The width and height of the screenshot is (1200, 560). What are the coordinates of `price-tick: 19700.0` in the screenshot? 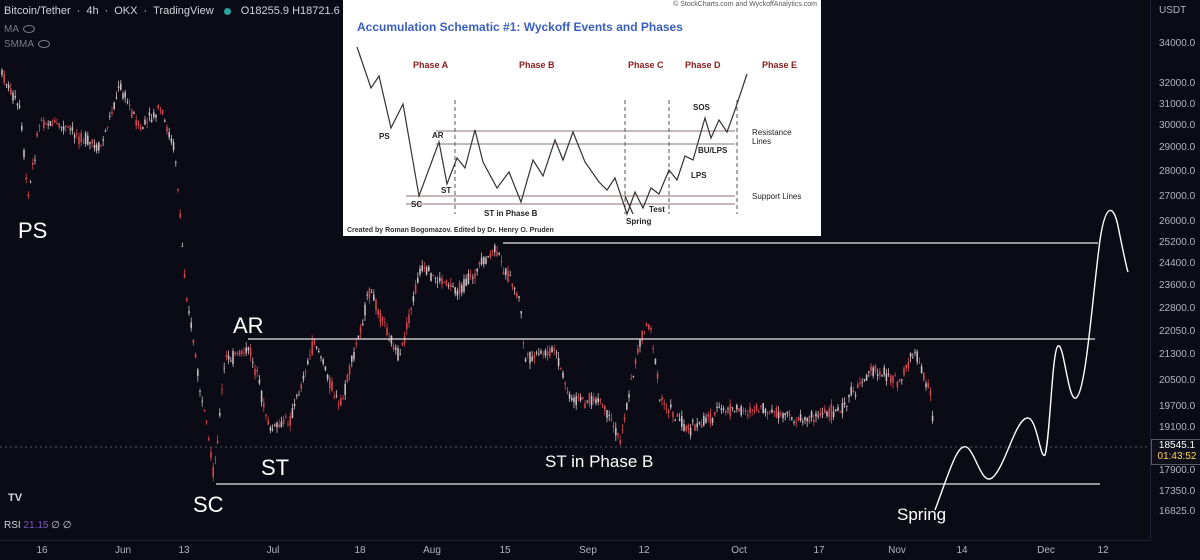 It's located at (1177, 406).